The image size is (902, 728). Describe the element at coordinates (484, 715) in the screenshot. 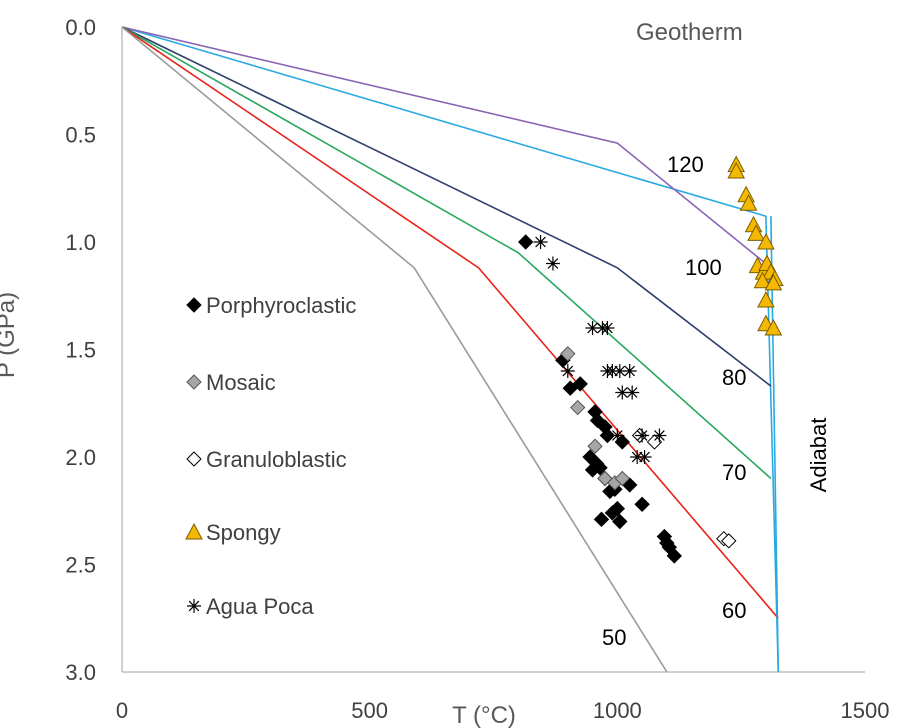

I see `x-axis-title: T (°C)` at that location.